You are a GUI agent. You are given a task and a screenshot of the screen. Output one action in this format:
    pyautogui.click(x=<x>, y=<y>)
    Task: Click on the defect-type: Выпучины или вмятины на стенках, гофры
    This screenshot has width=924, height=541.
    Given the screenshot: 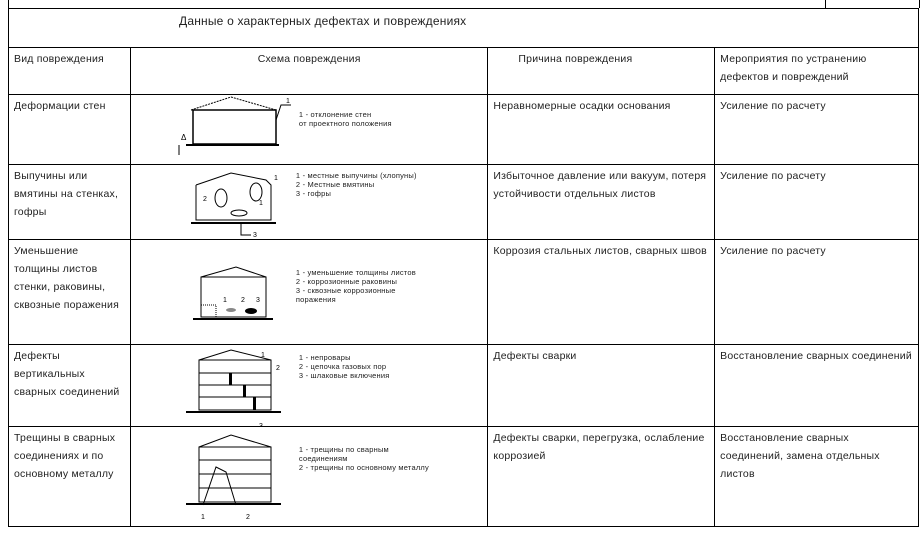 What is the action you would take?
    pyautogui.click(x=69, y=202)
    